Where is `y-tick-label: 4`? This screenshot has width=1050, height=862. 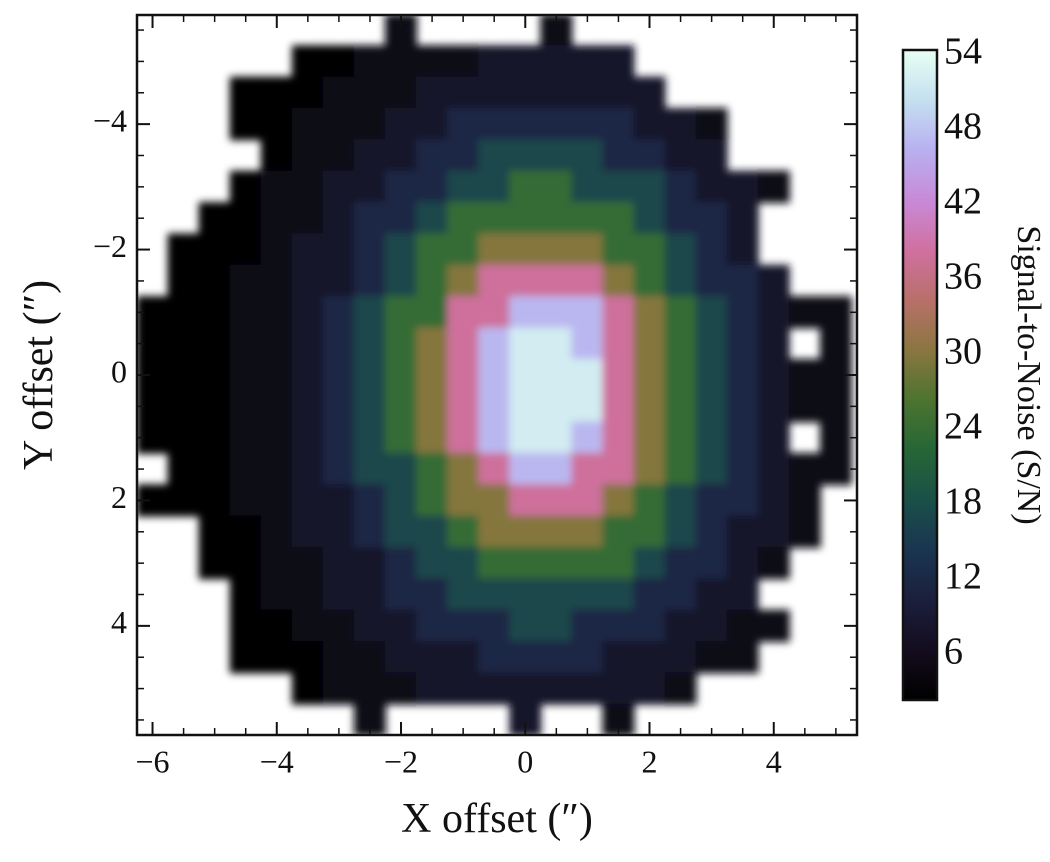
y-tick-label: 4 is located at coordinates (119, 622).